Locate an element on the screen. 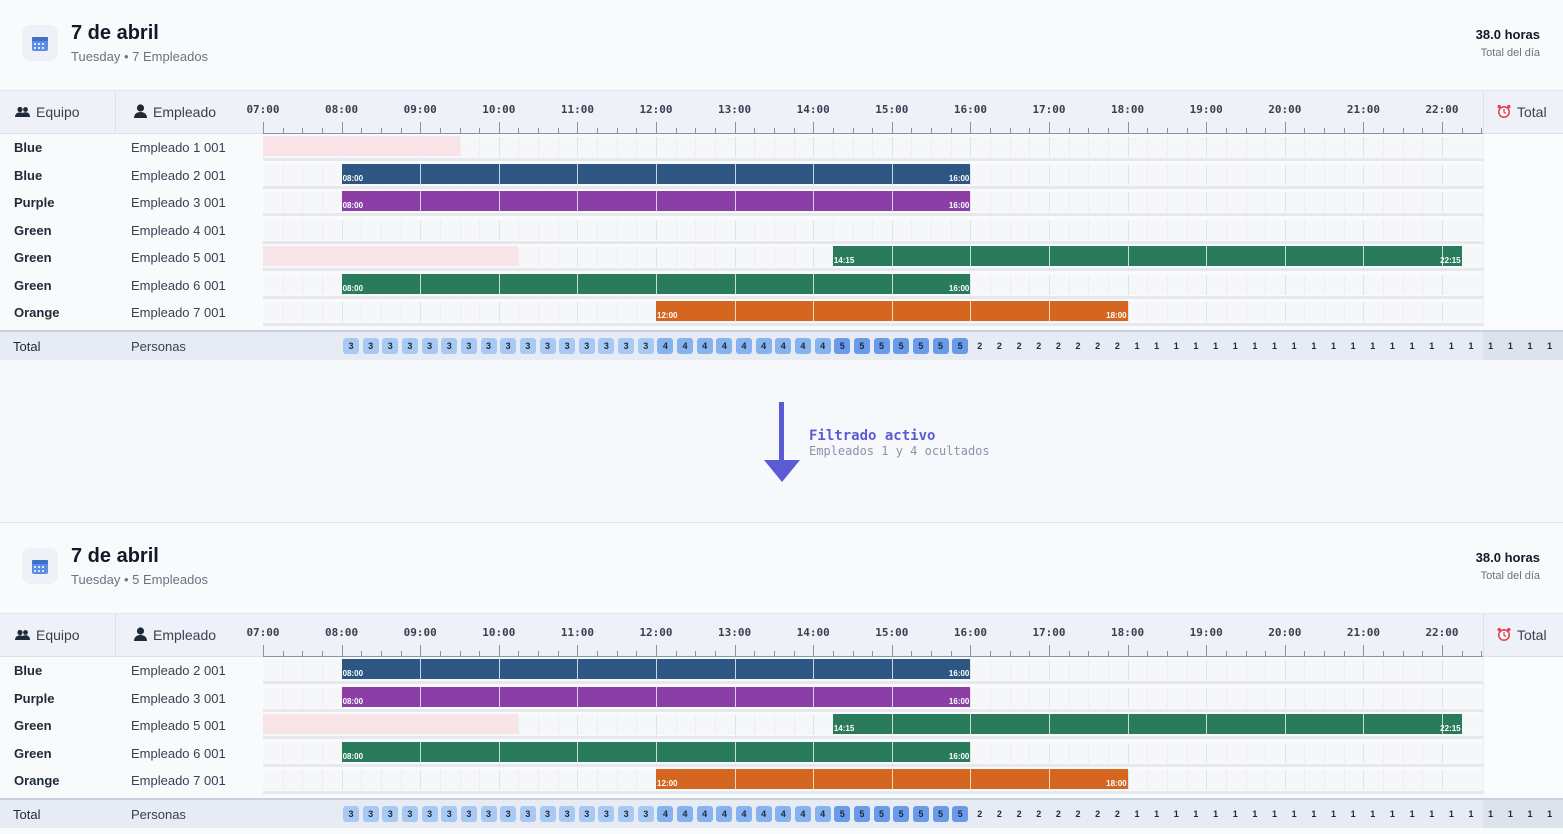  hour-label: 18:00 is located at coordinates (1128, 632).